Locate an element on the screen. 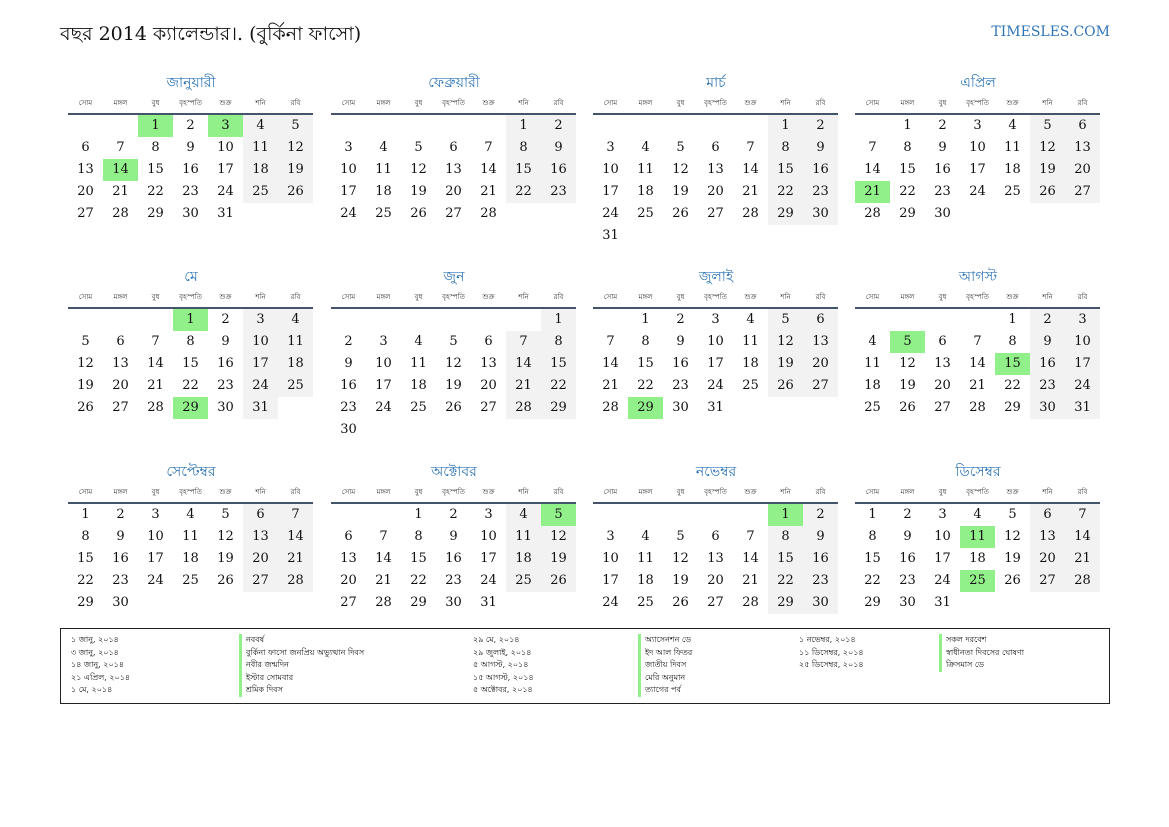 This screenshot has height=827, width=1169. week-row: 28 29 30 is located at coordinates (978, 214).